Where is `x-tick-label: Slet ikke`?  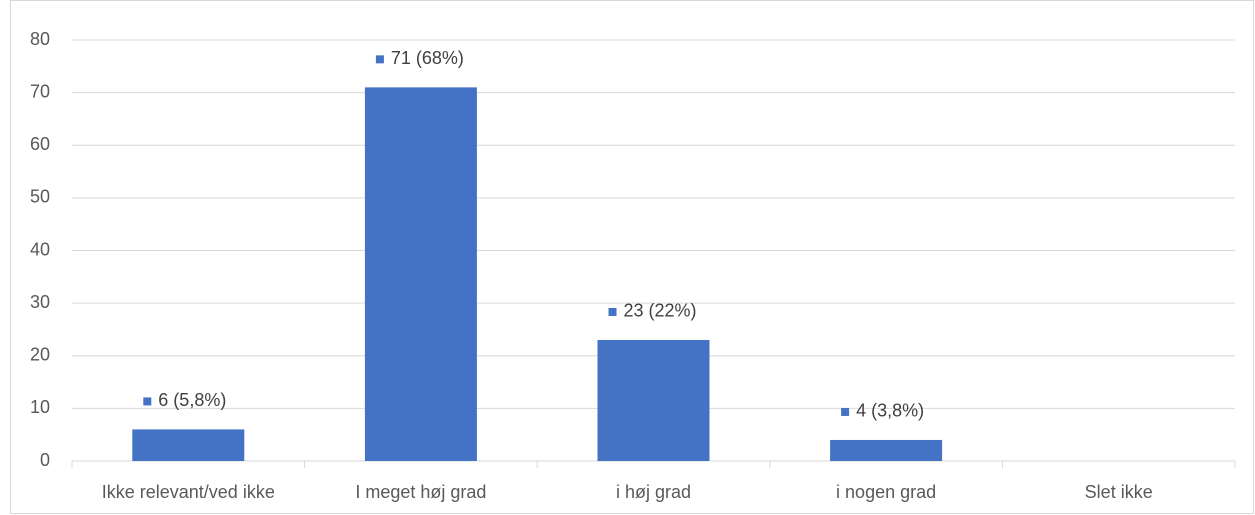 x-tick-label: Slet ikke is located at coordinates (1119, 492).